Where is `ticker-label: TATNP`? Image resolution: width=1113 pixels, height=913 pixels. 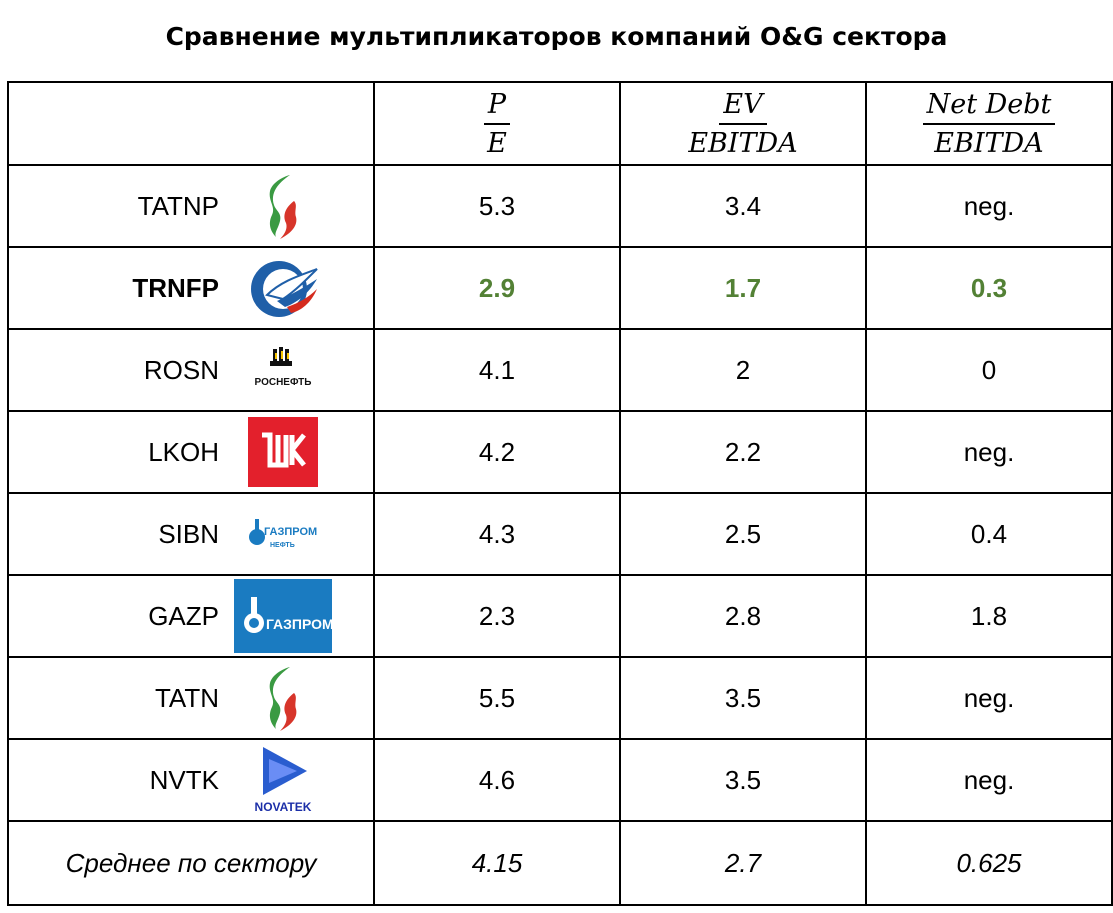
ticker-label: TATNP is located at coordinates (178, 205).